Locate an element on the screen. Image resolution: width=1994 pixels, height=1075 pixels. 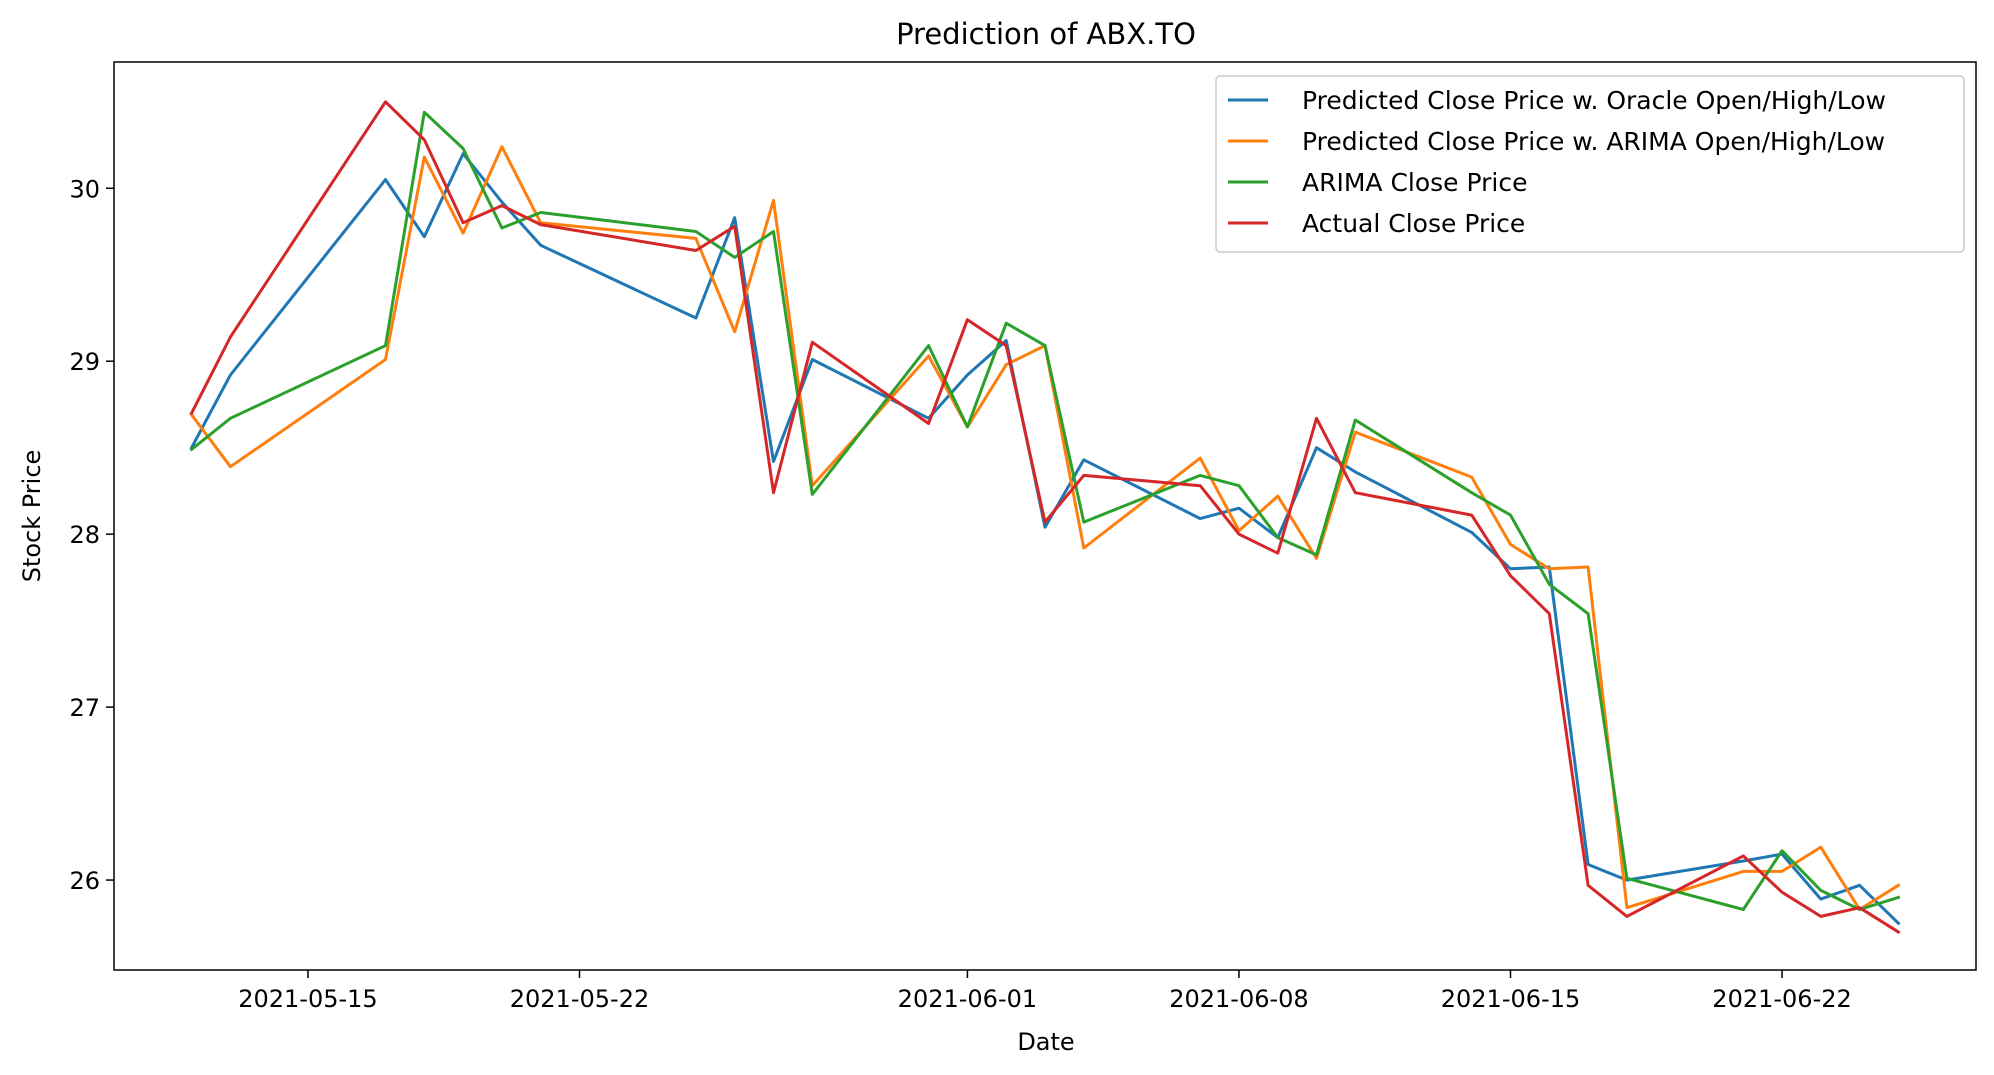
x-tick-label: 2021-06-08 is located at coordinates (1238, 999).